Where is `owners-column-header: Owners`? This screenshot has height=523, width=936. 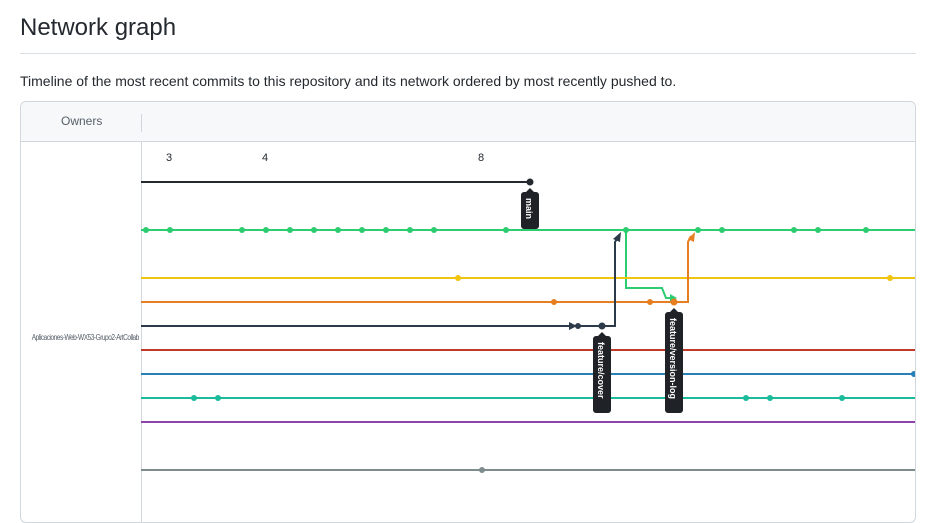
owners-column-header: Owners is located at coordinates (82, 121).